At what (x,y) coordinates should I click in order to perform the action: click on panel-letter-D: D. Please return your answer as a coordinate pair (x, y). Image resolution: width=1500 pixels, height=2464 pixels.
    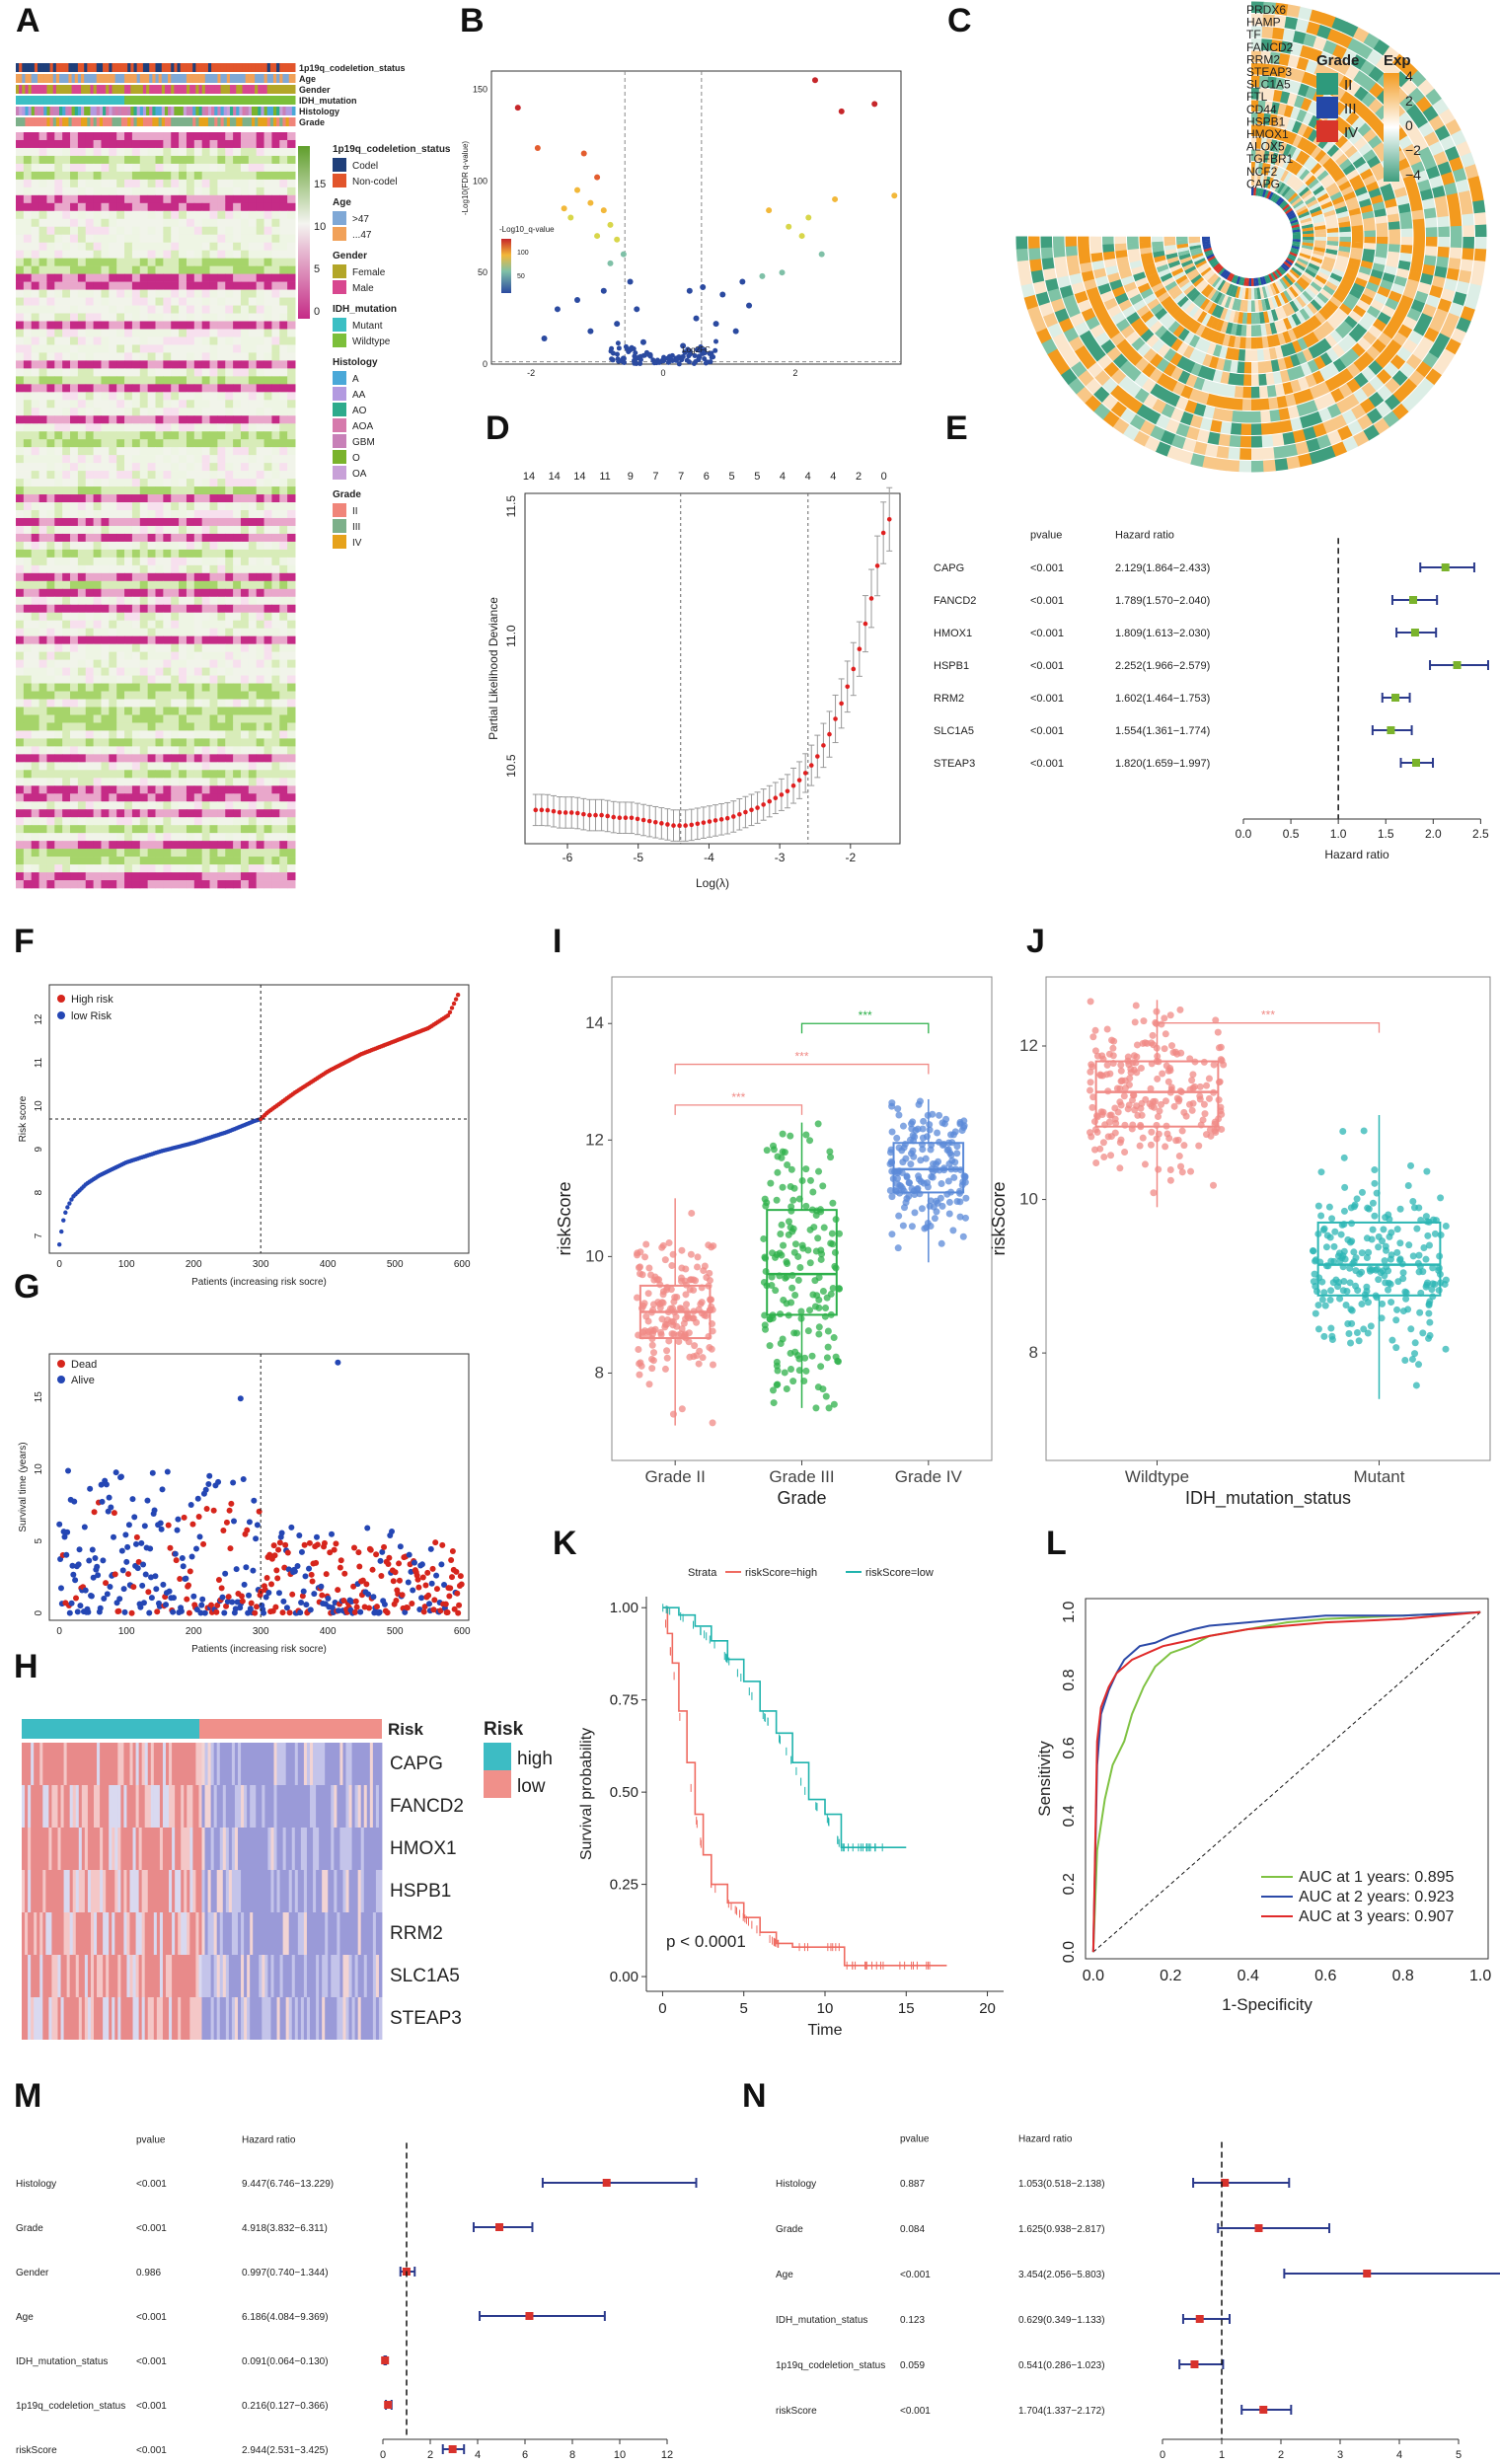
    Looking at the image, I should click on (498, 429).